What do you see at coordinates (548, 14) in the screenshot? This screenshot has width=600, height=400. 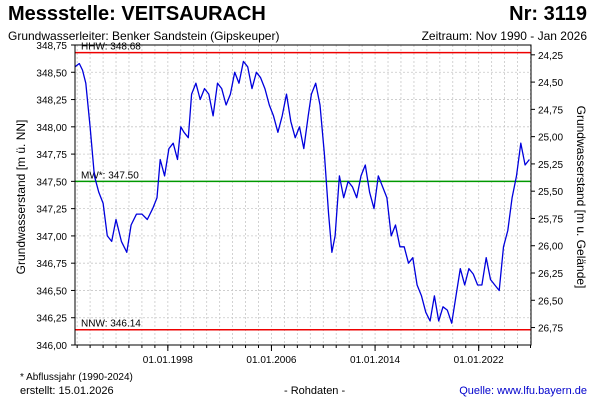 I see `station-number: Nr: 3119` at bounding box center [548, 14].